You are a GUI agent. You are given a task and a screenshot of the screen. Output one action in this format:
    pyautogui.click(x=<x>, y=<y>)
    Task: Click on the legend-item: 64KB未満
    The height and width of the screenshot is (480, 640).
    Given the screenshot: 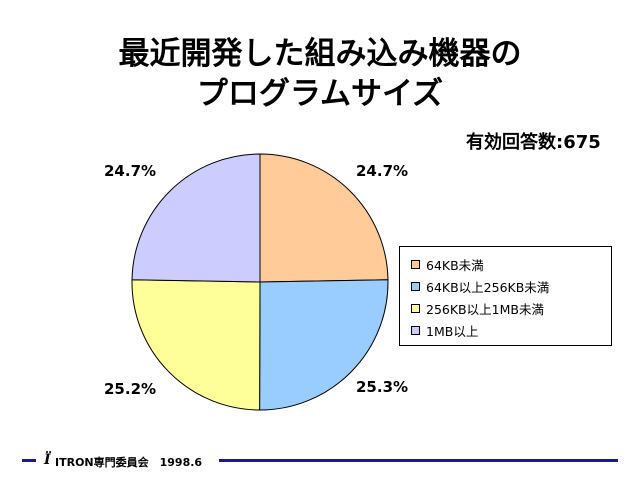 What is the action you would take?
    pyautogui.click(x=511, y=264)
    